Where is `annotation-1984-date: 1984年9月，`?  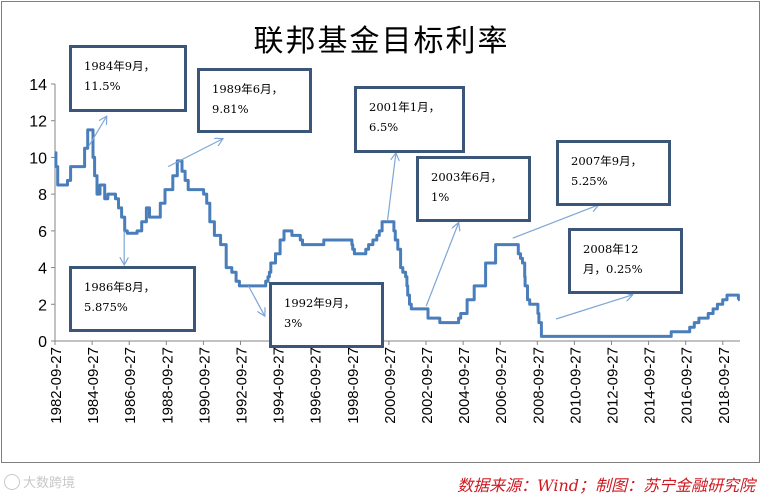 annotation-1984-date: 1984年9月， is located at coordinates (120, 66).